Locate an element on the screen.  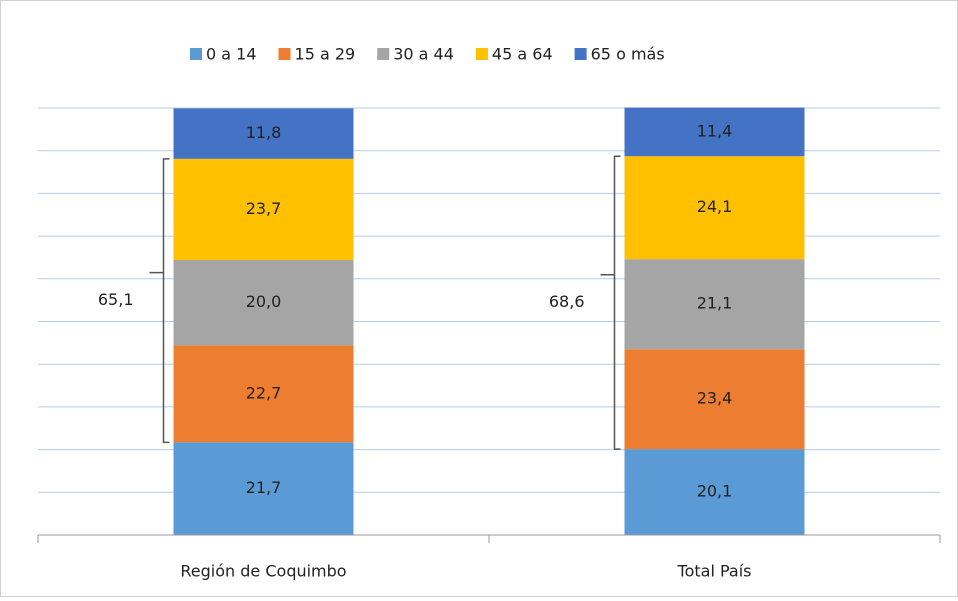
legend-label: 0 a 14 is located at coordinates (231, 54).